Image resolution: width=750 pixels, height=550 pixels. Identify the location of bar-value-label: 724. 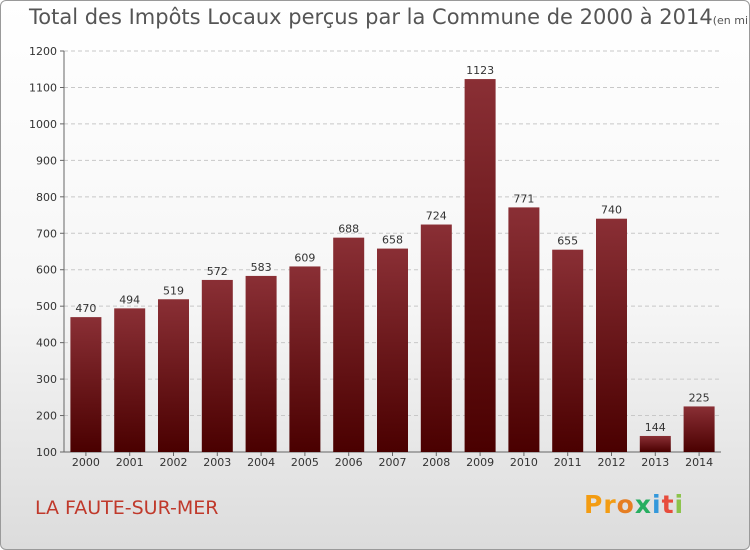
(436, 216).